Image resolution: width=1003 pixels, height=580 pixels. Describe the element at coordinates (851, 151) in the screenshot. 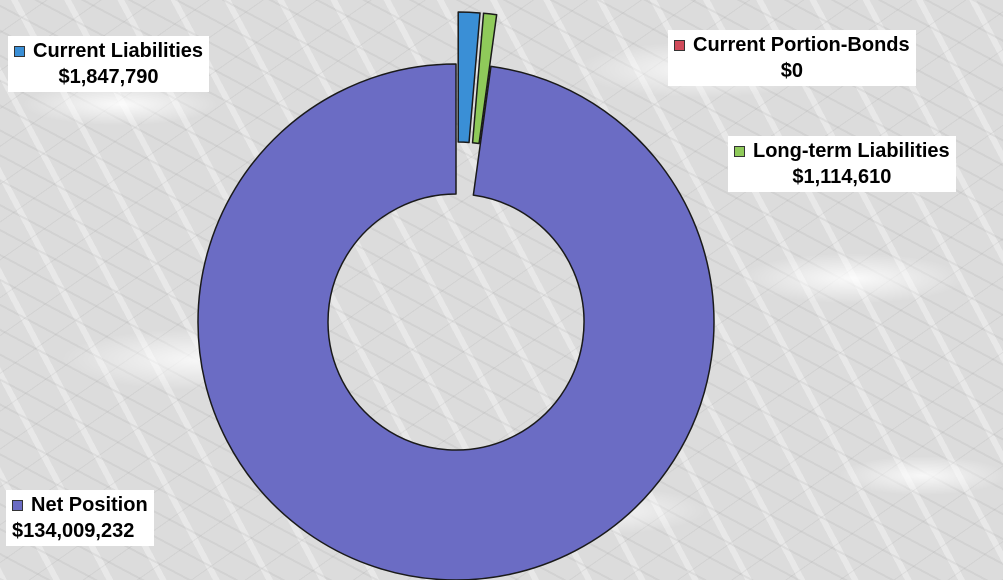

I see `label-name: Long-term Liabilities` at that location.